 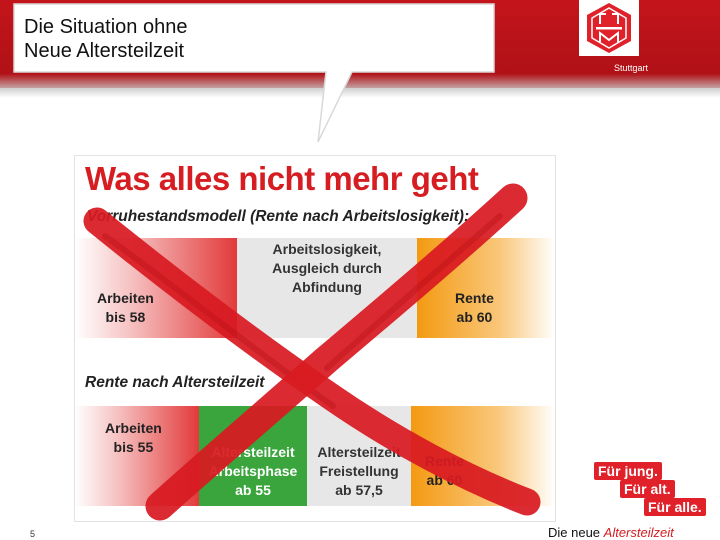 What do you see at coordinates (359, 456) in the screenshot?
I see `cell-freistellung: Altersteilzeit Freistellung ab 57,5` at bounding box center [359, 456].